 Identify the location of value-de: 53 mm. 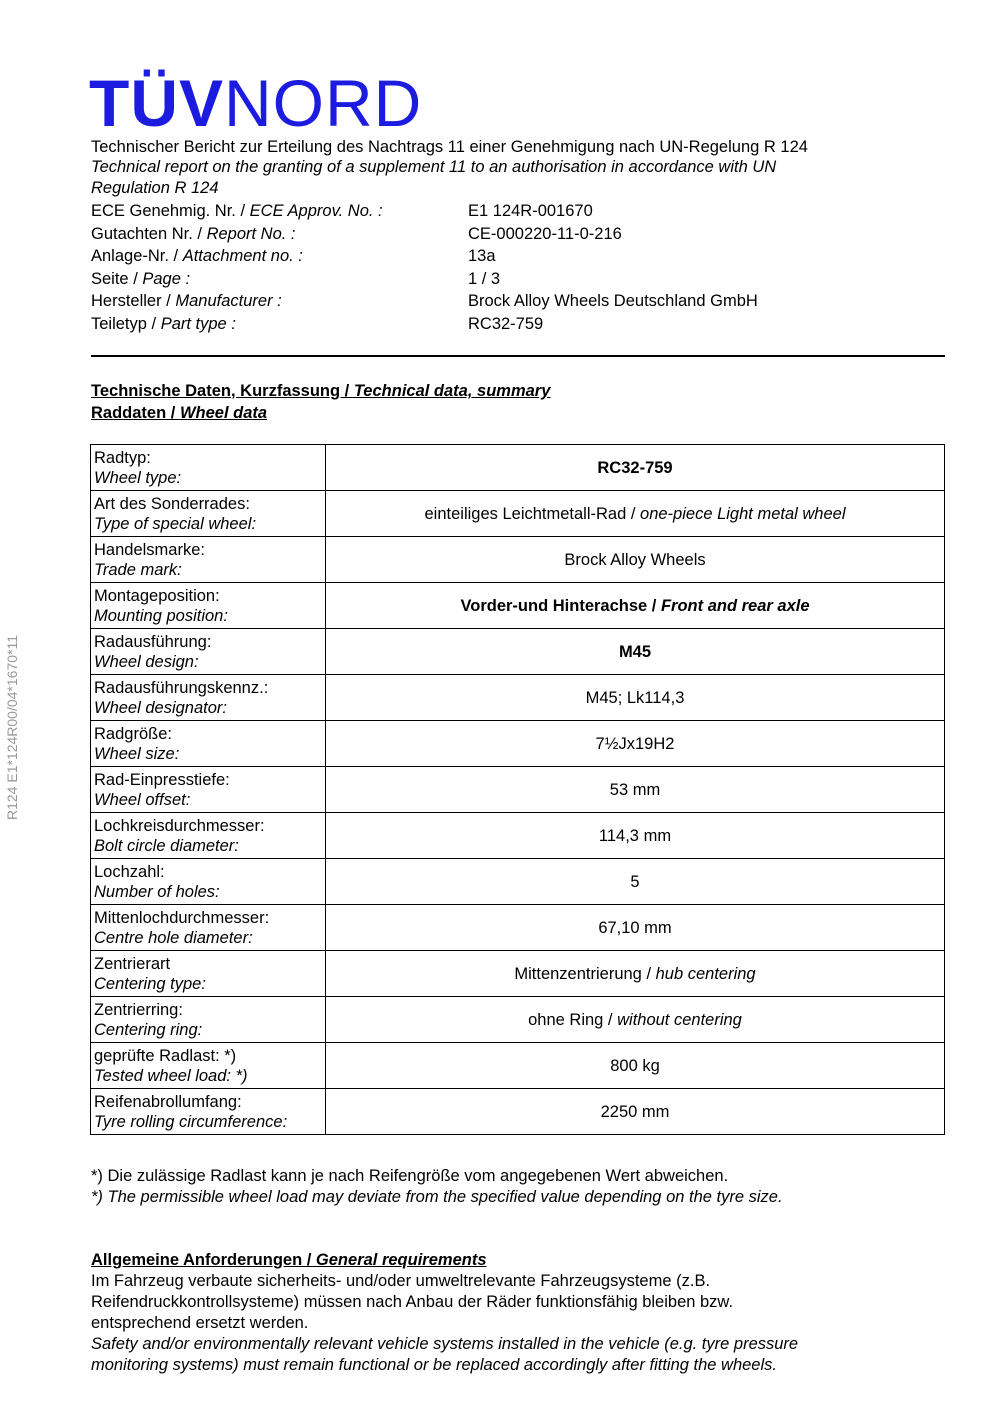
(635, 789).